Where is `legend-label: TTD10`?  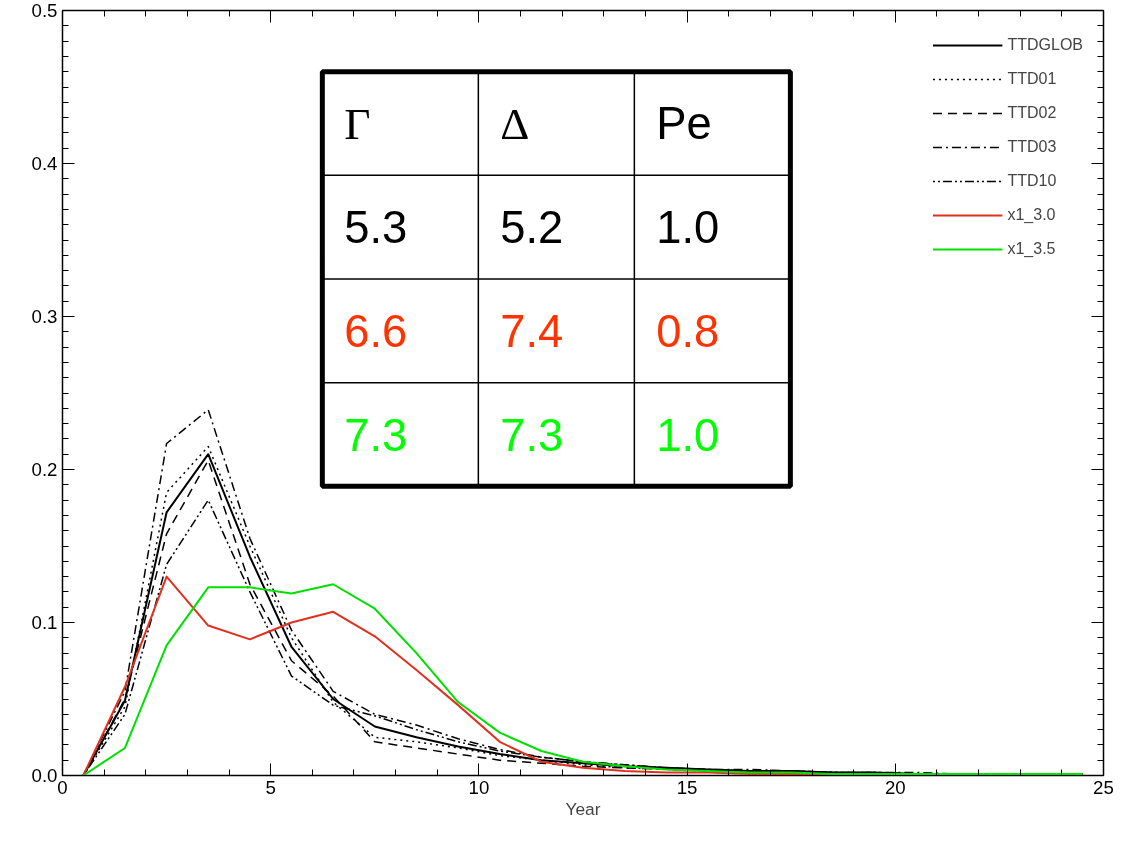
legend-label: TTD10 is located at coordinates (1032, 181).